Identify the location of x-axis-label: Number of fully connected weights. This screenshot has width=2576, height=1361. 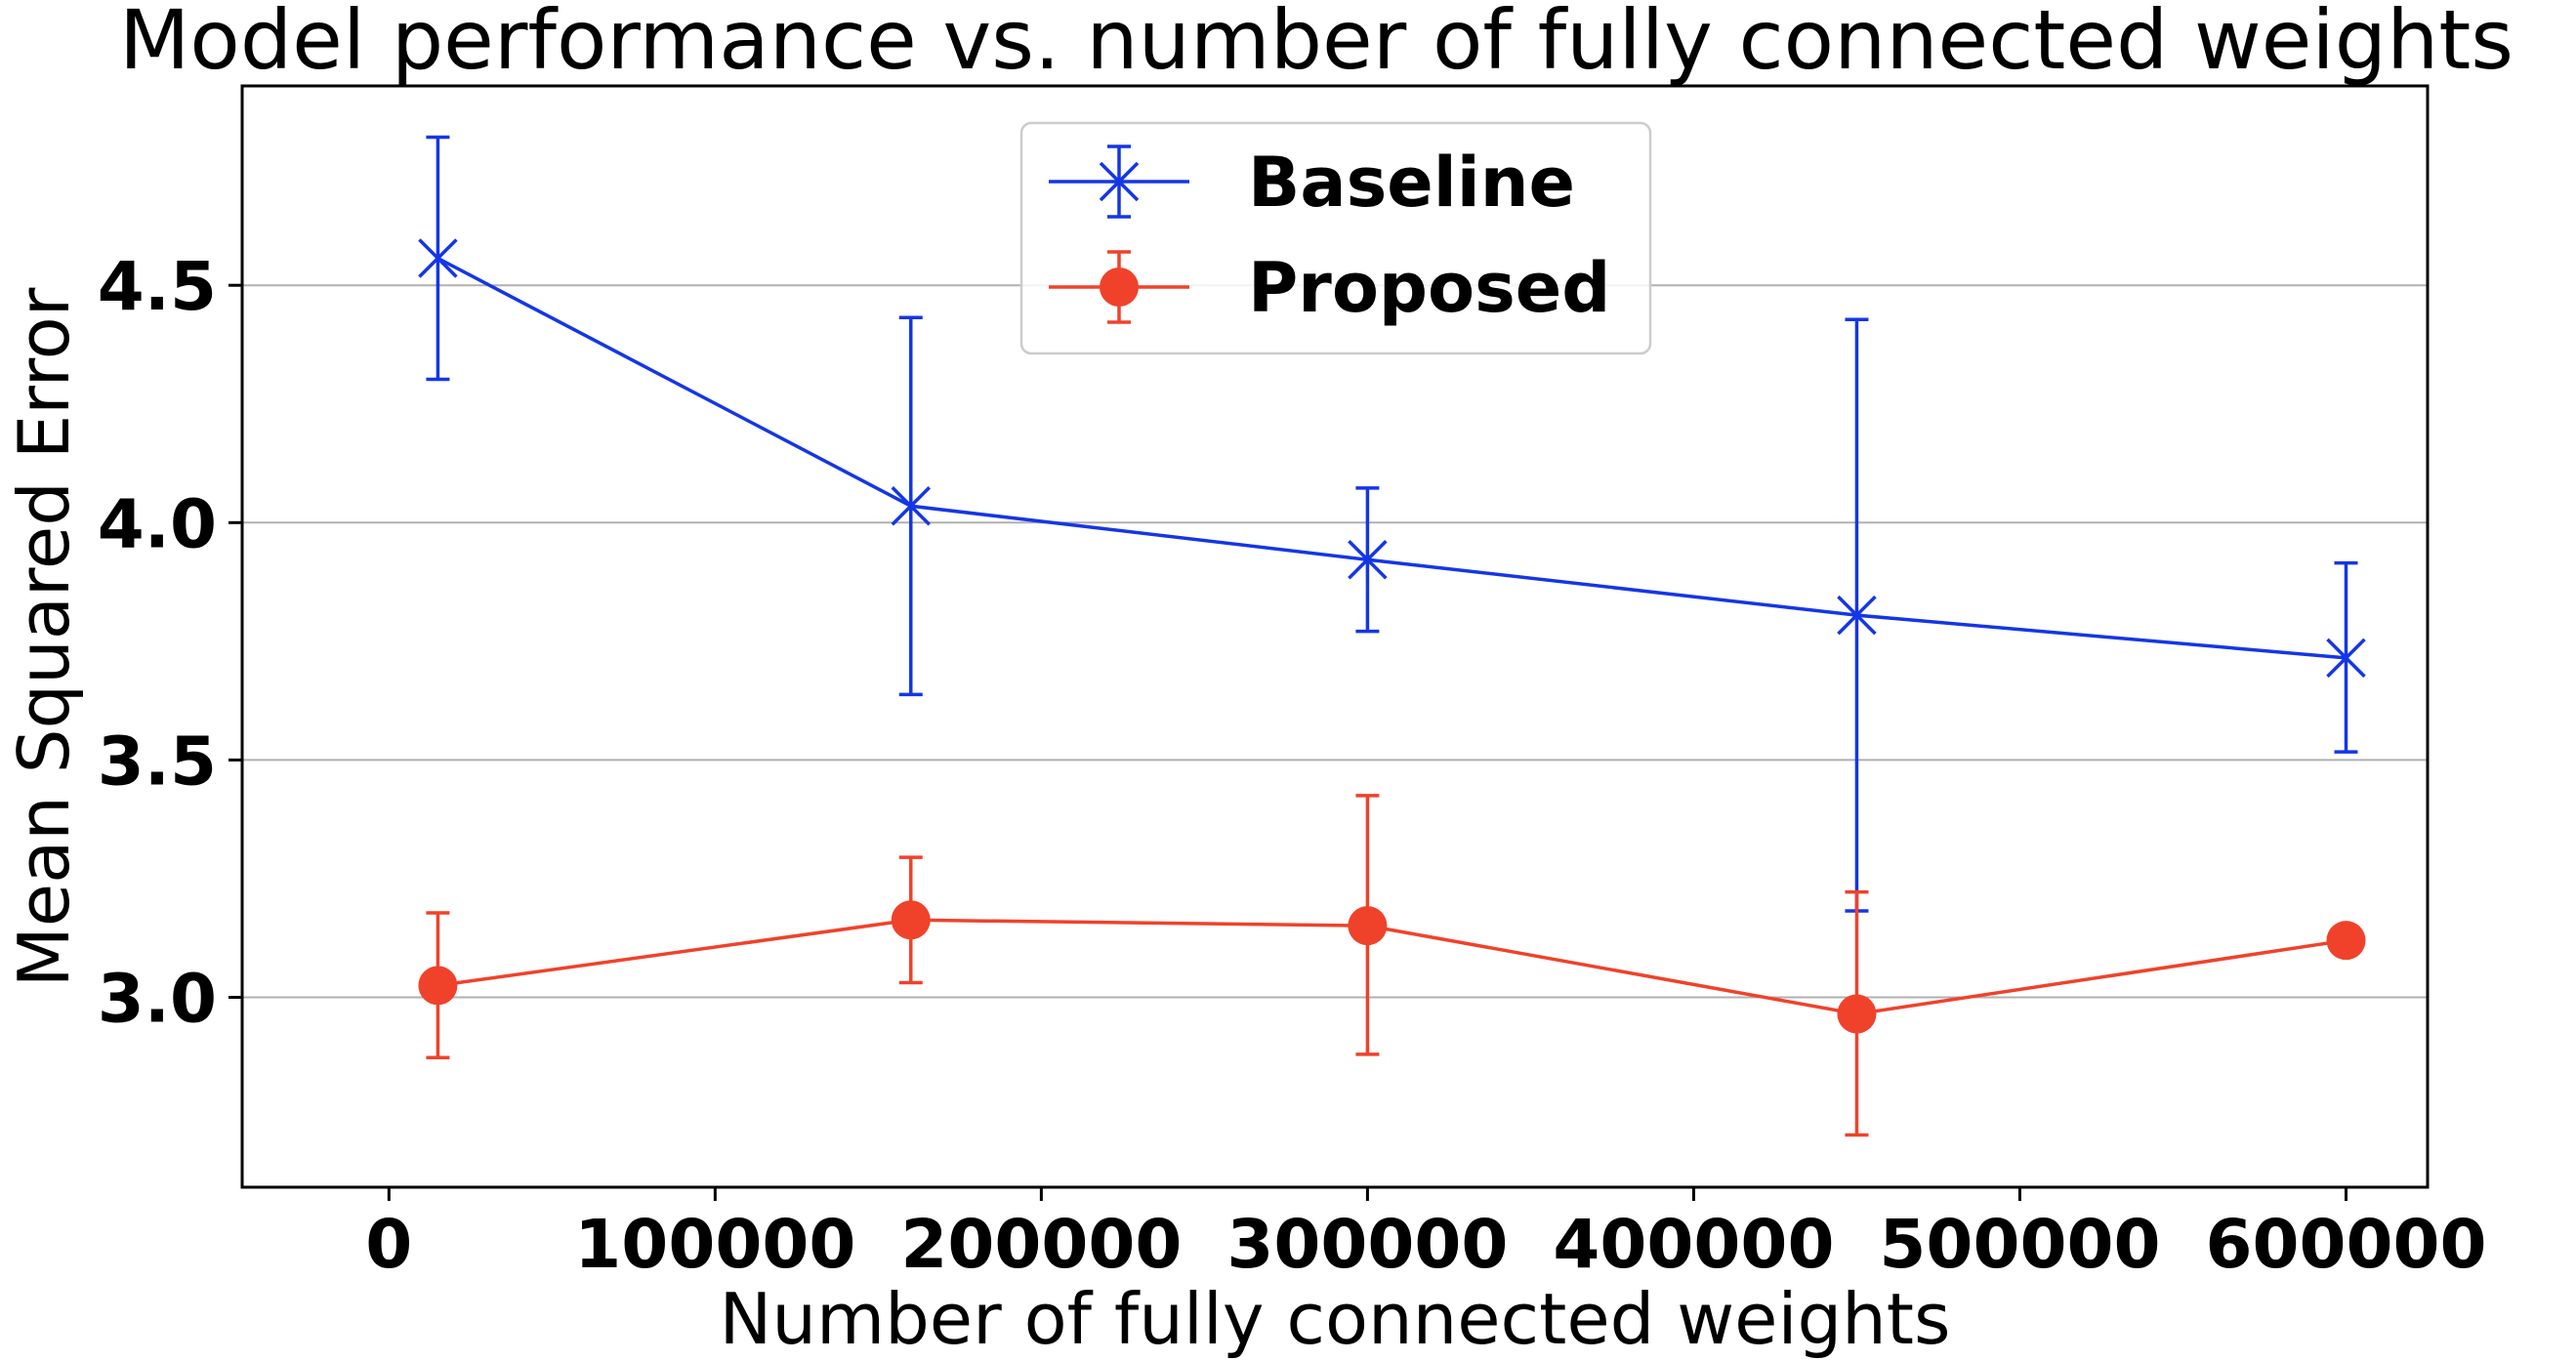
(1334, 1319).